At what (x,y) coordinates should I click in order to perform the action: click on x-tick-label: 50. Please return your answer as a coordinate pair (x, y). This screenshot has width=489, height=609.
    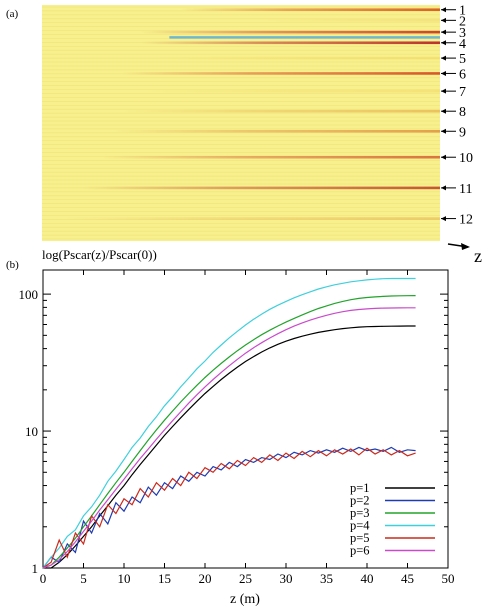
    Looking at the image, I should click on (448, 578).